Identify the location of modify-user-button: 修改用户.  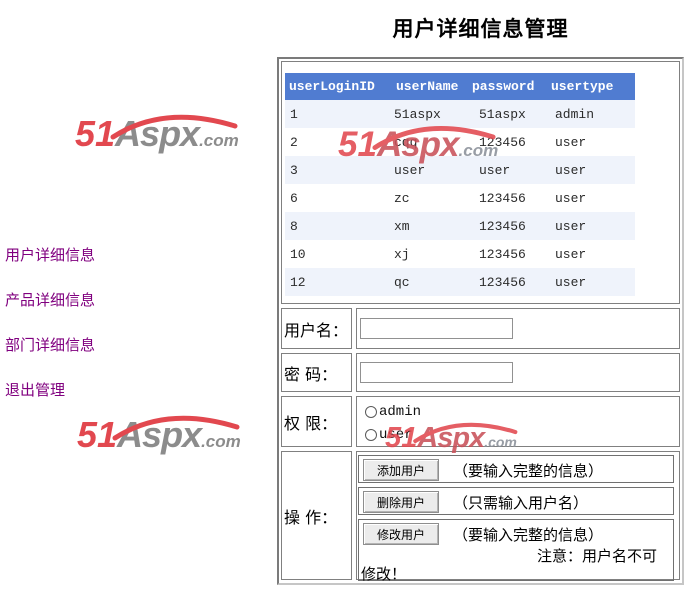
(401, 534).